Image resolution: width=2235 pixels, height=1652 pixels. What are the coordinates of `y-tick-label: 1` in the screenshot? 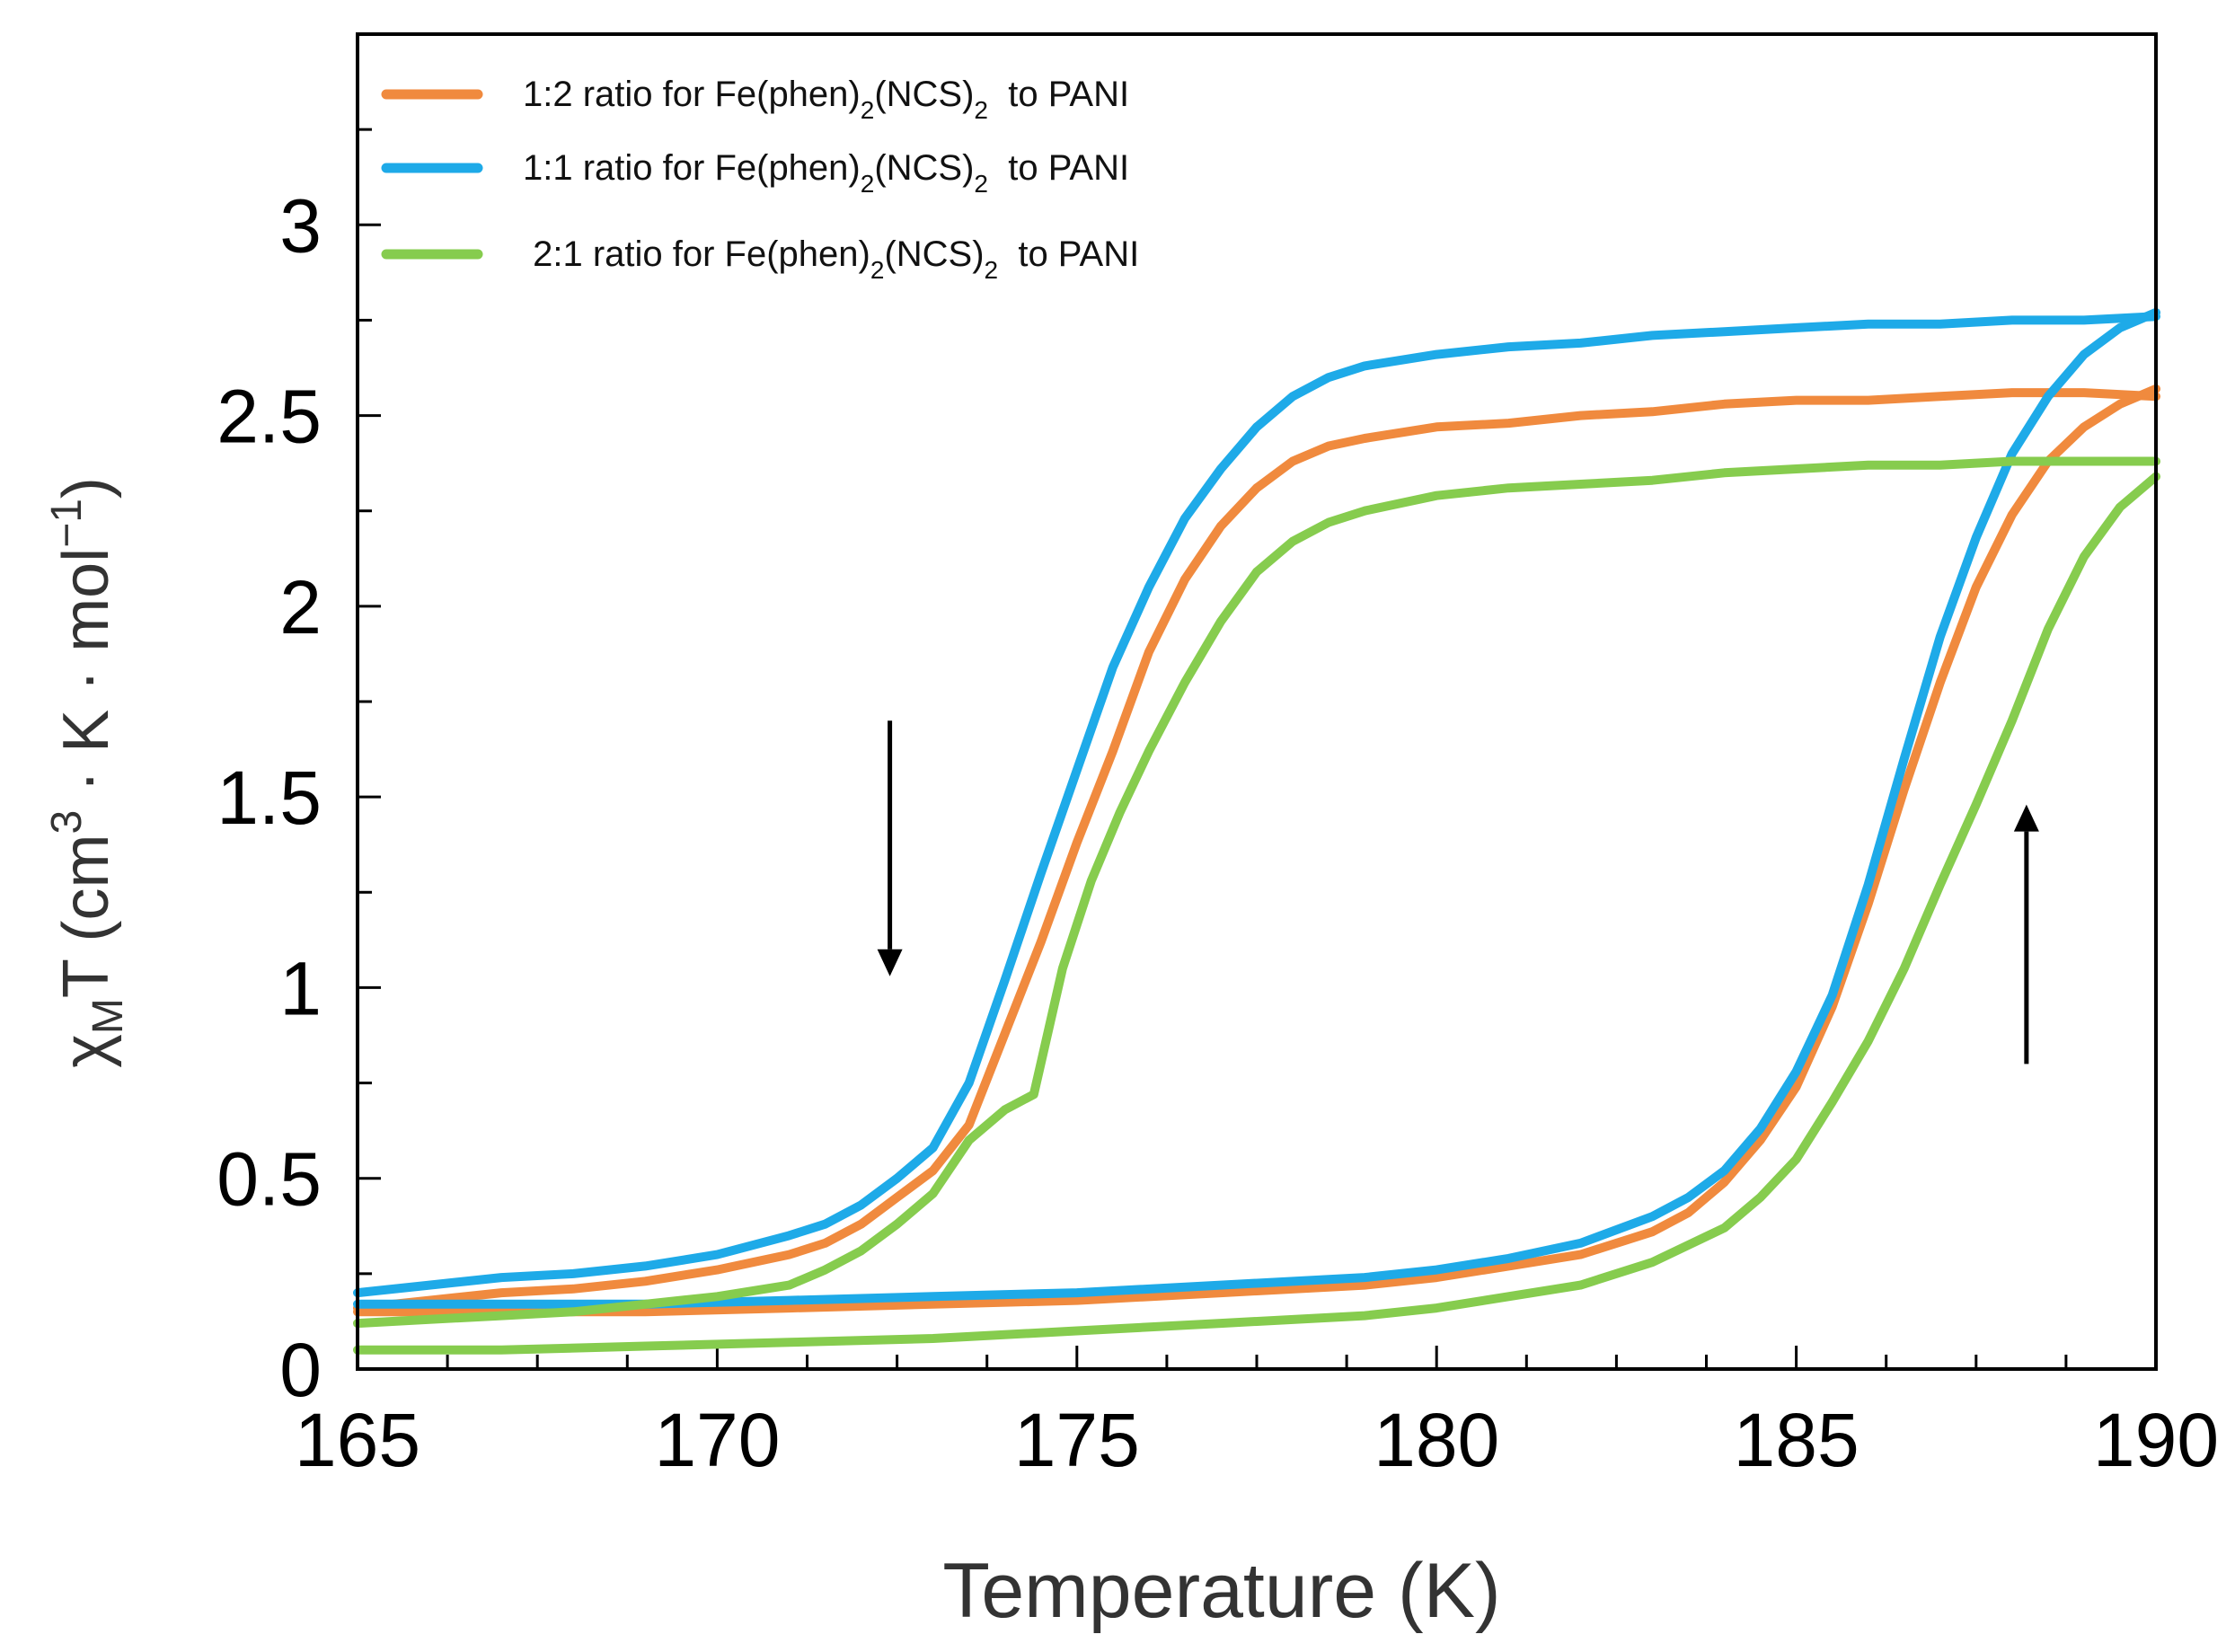 It's located at (301, 988).